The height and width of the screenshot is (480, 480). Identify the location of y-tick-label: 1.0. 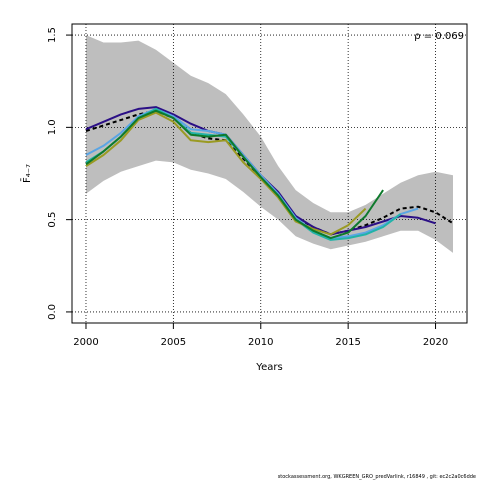
(52, 127).